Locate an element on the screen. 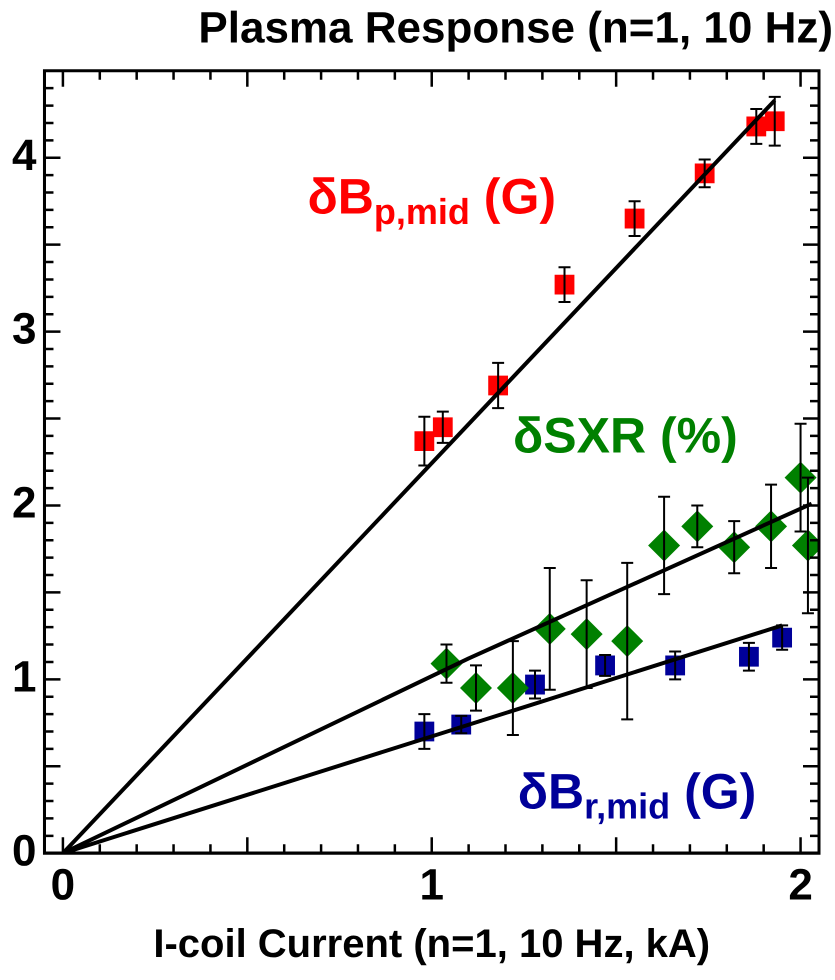 This screenshot has width=835, height=980. series-label: δSXR (%) is located at coordinates (625, 435).